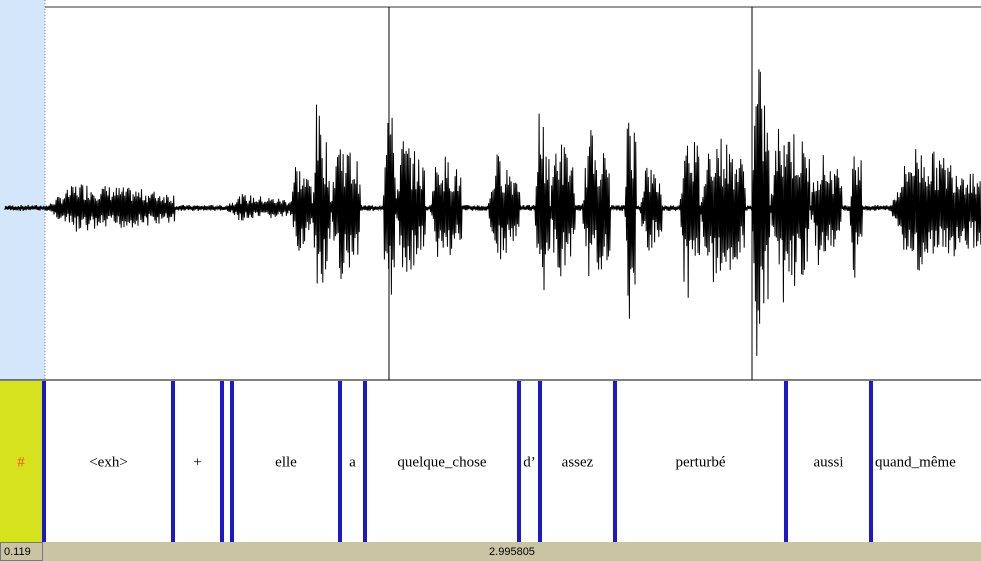  I want to click on interval-label: +, so click(197, 462).